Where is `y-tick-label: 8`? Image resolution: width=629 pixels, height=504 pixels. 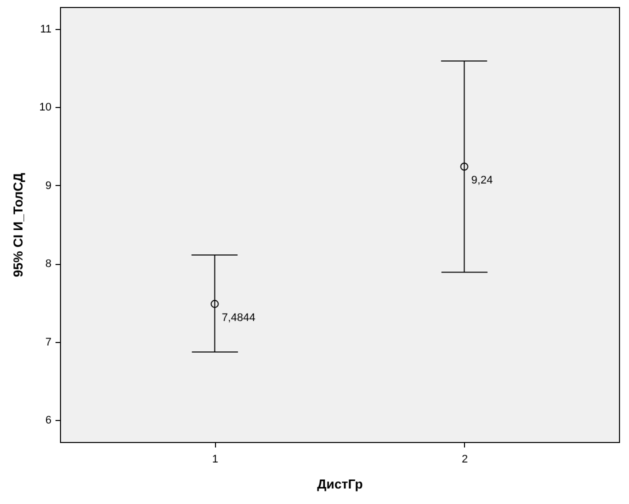
y-tick-label: 8 is located at coordinates (48, 264).